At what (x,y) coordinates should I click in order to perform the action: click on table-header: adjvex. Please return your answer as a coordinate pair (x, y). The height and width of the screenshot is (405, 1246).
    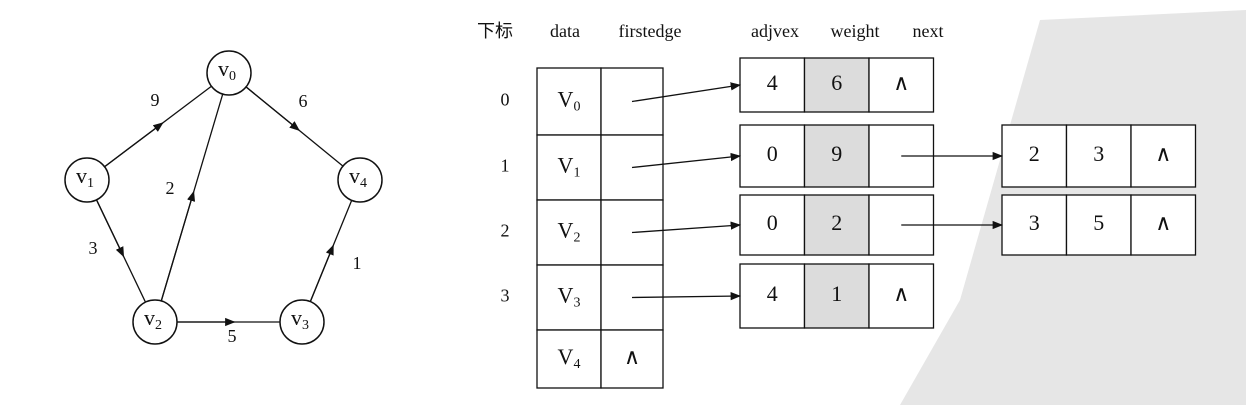
    Looking at the image, I should click on (775, 31).